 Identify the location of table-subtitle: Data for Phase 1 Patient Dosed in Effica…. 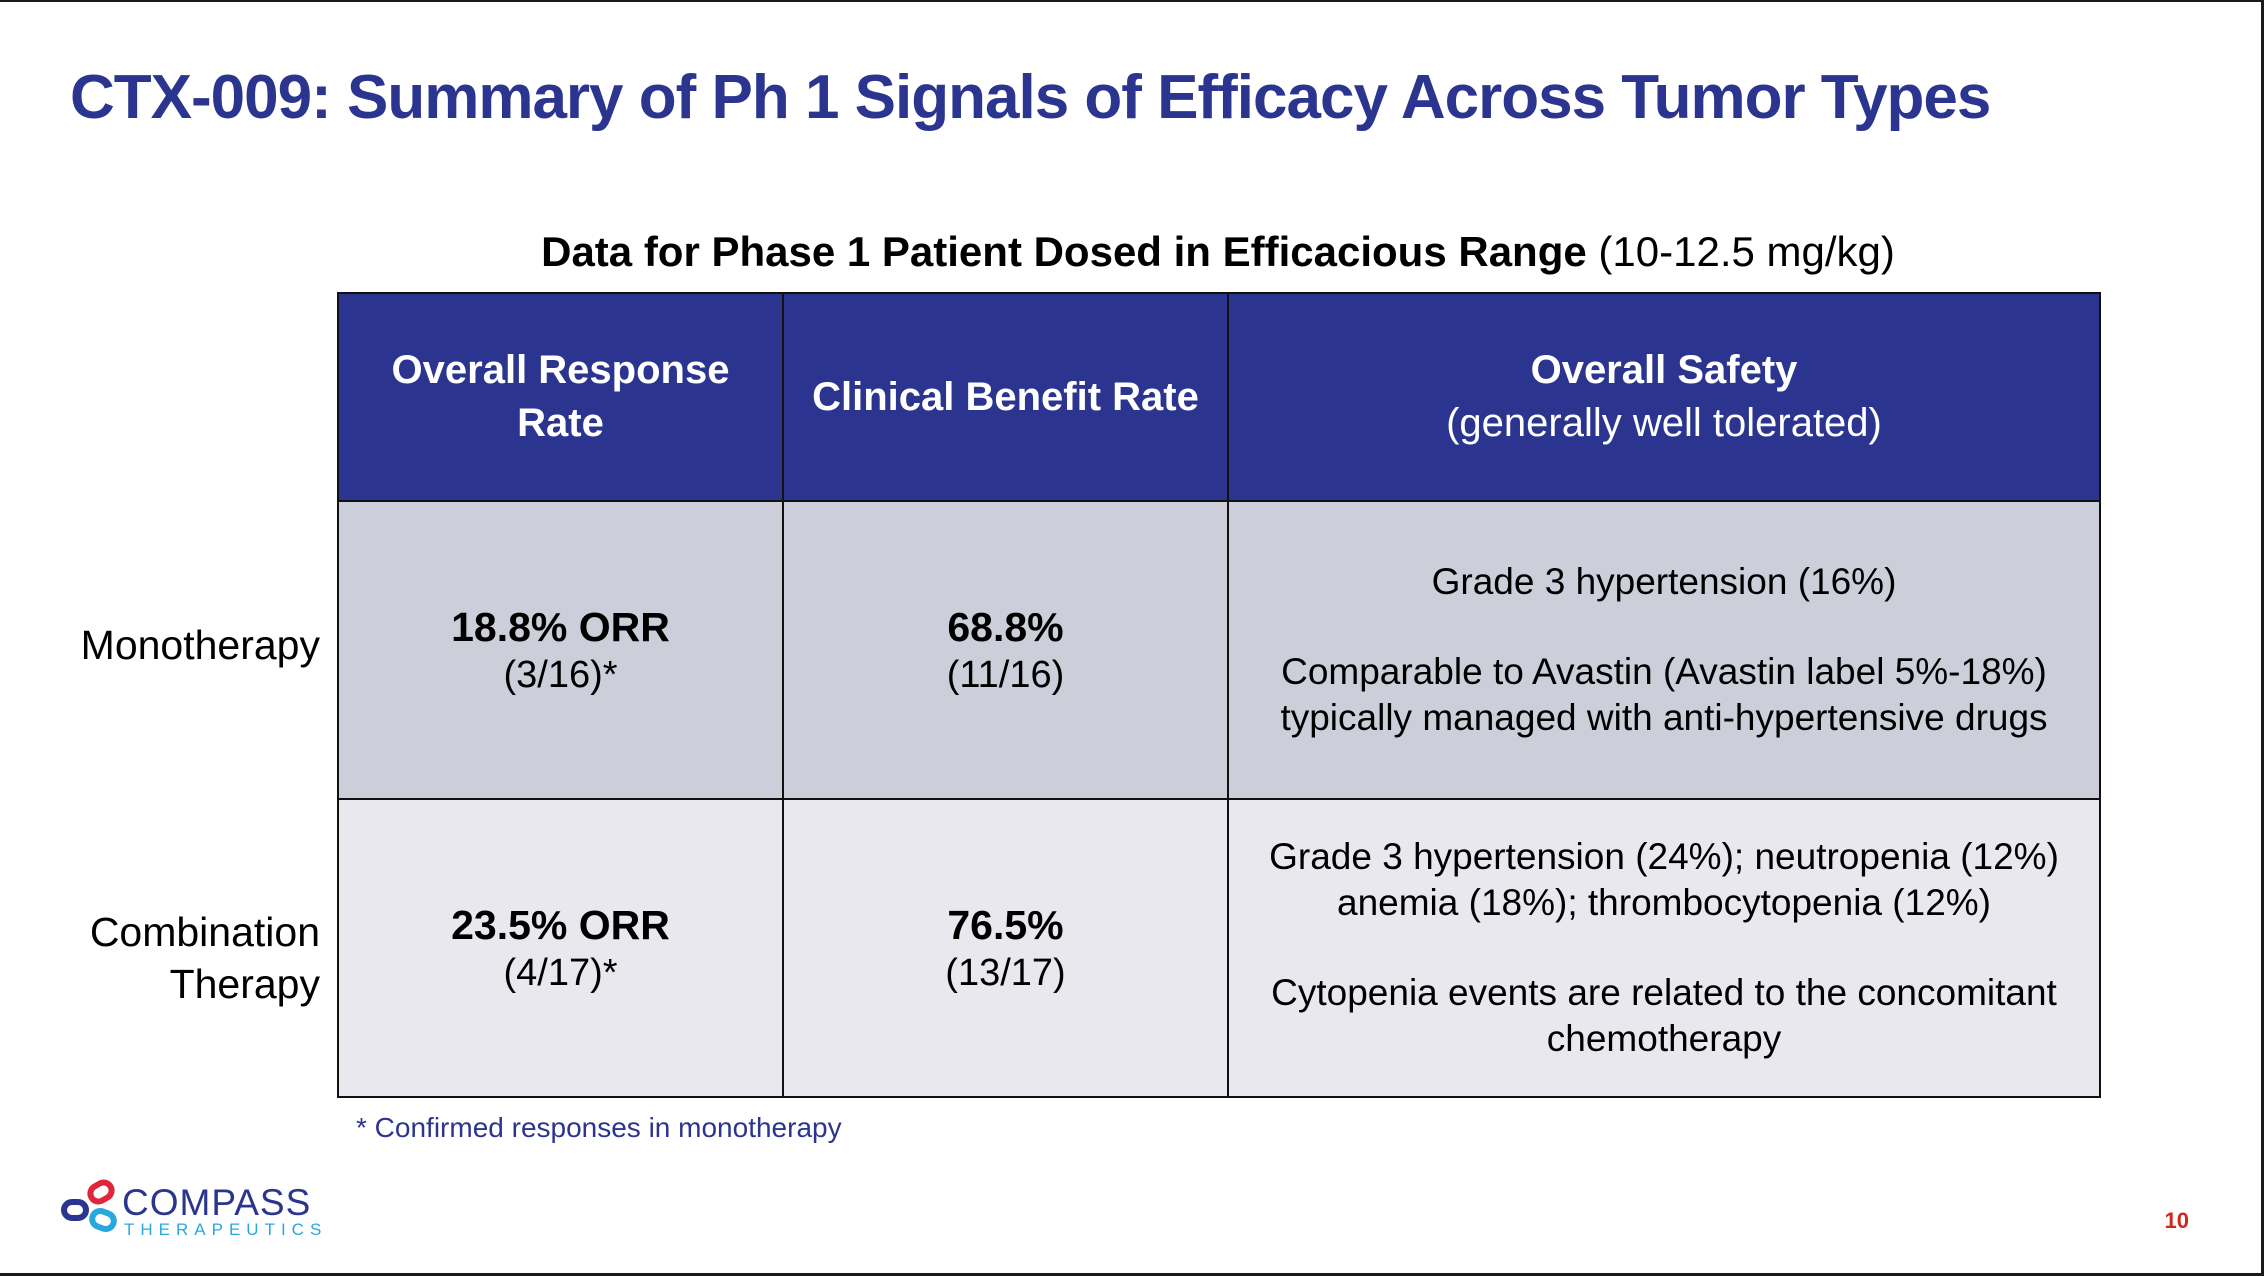
(1218, 252).